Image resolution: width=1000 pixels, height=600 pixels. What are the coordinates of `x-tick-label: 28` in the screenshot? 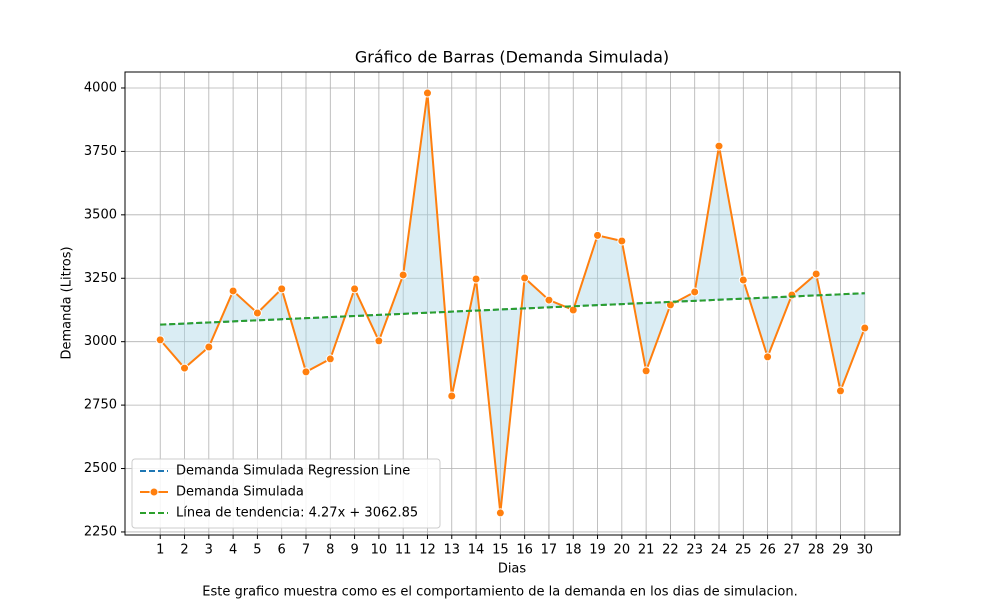 It's located at (816, 550).